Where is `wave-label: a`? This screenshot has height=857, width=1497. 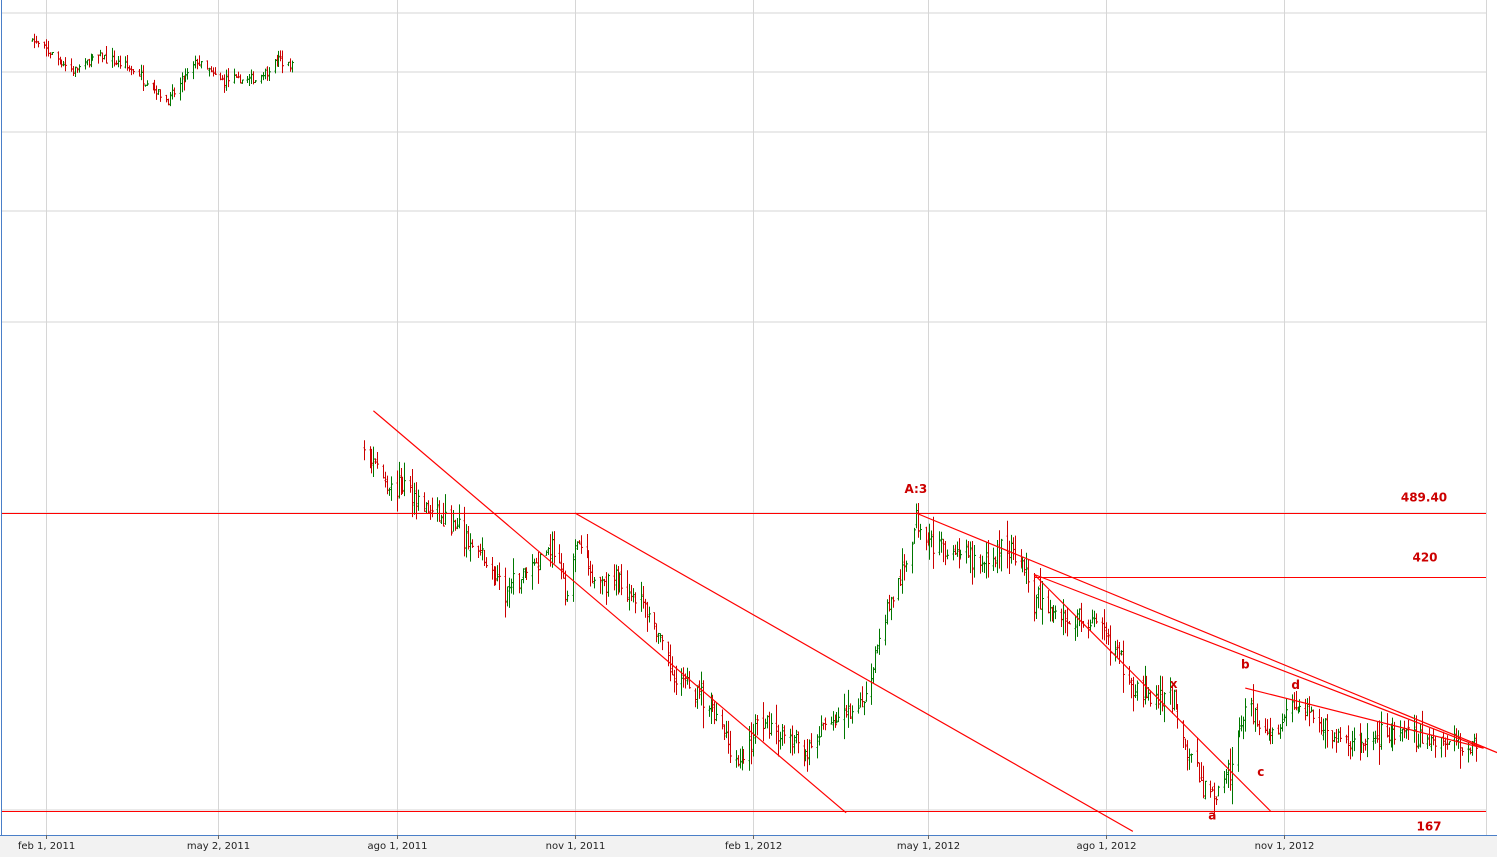 wave-label: a is located at coordinates (1212, 815).